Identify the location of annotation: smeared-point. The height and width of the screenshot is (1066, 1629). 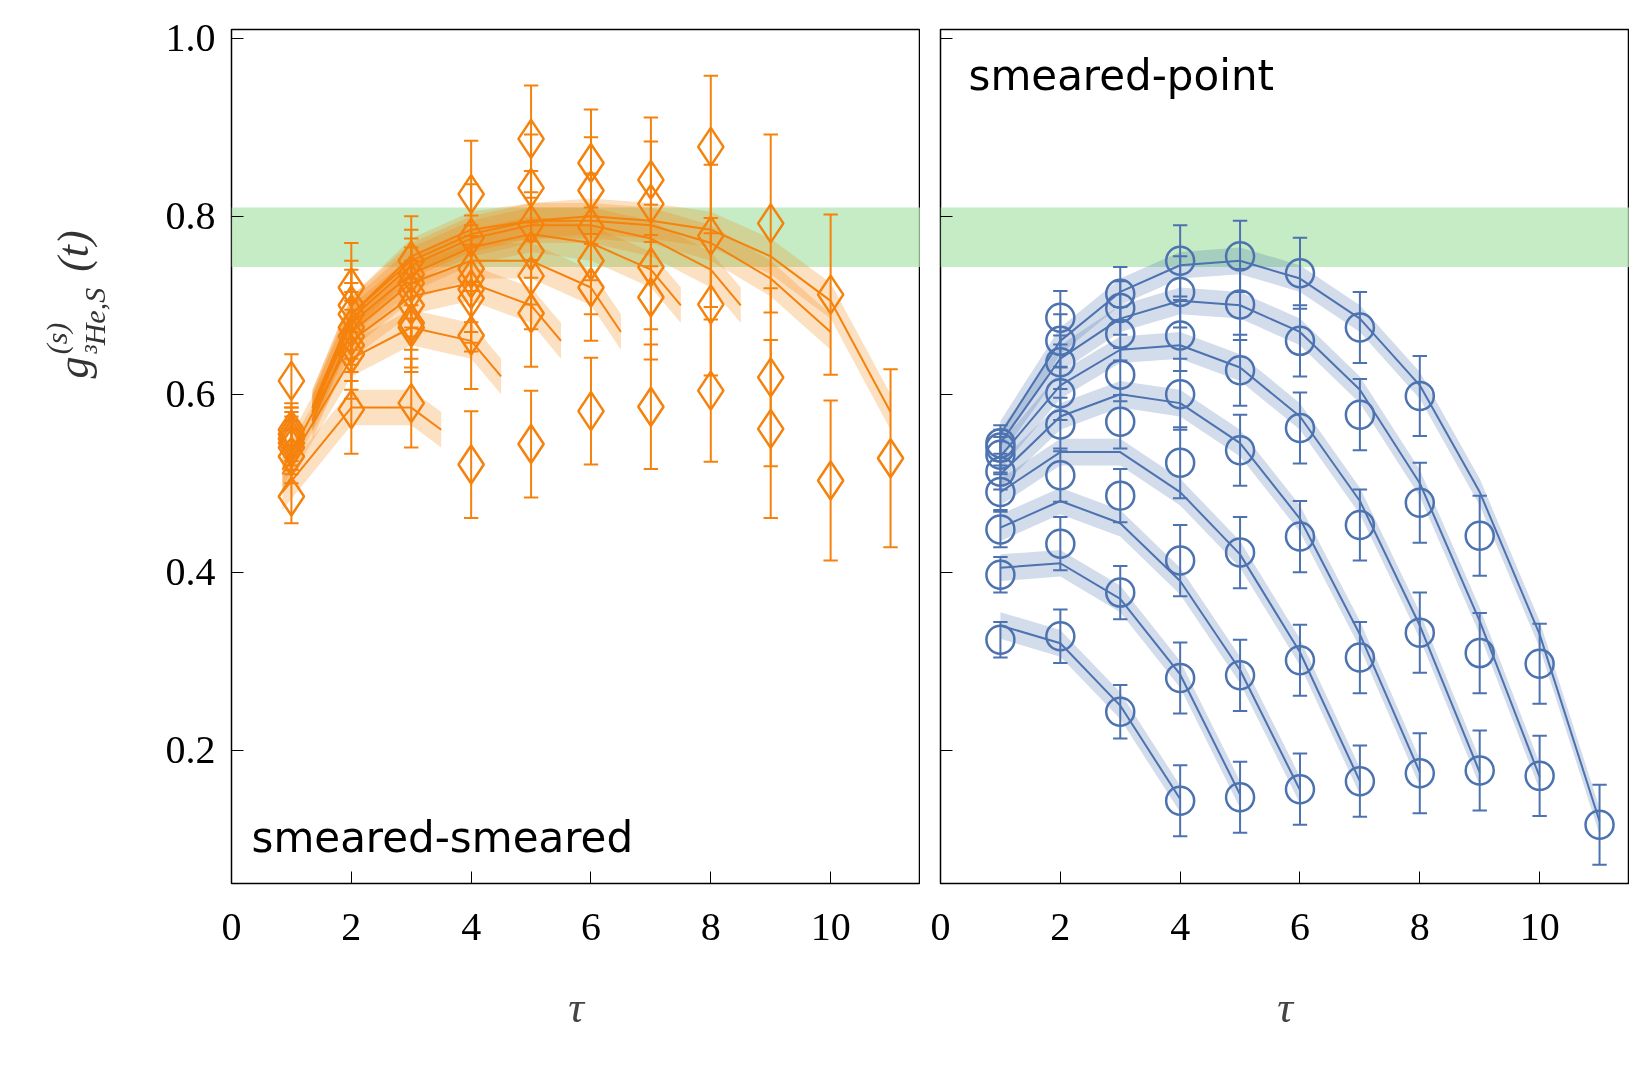
(1121, 75).